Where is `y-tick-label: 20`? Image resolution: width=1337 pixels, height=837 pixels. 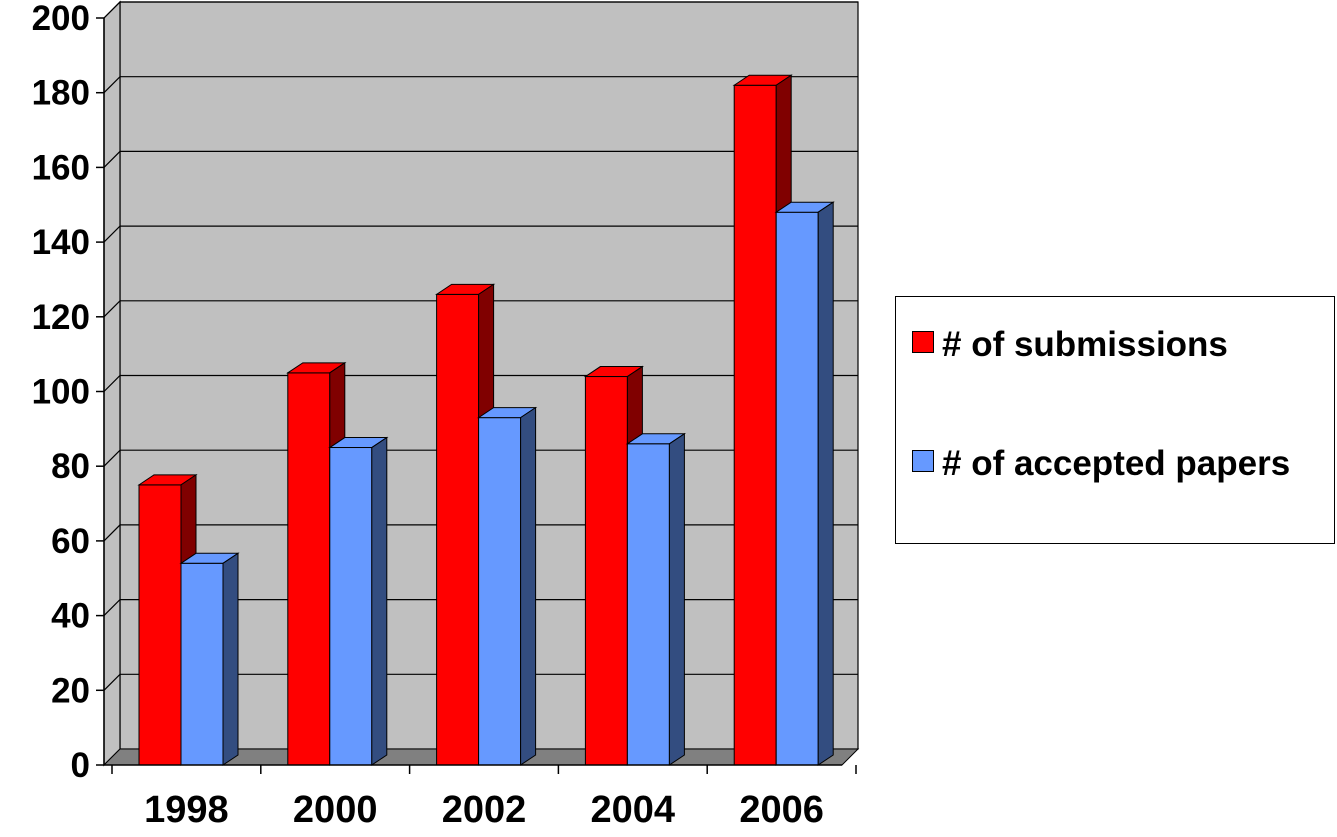
y-tick-label: 20 is located at coordinates (70, 690).